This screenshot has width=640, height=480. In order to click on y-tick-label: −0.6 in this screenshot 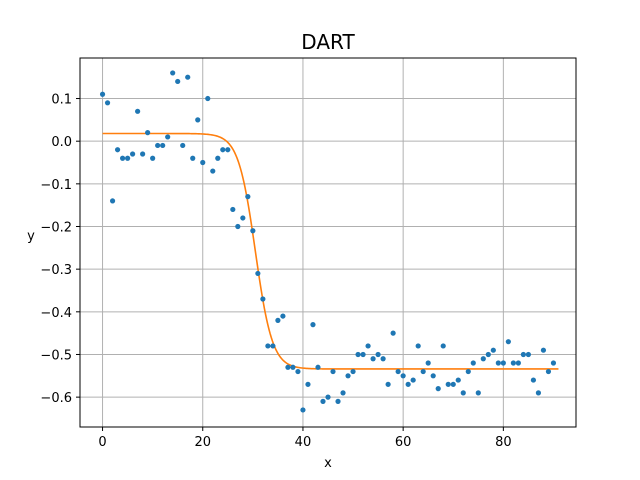, I will do `click(56, 398)`.